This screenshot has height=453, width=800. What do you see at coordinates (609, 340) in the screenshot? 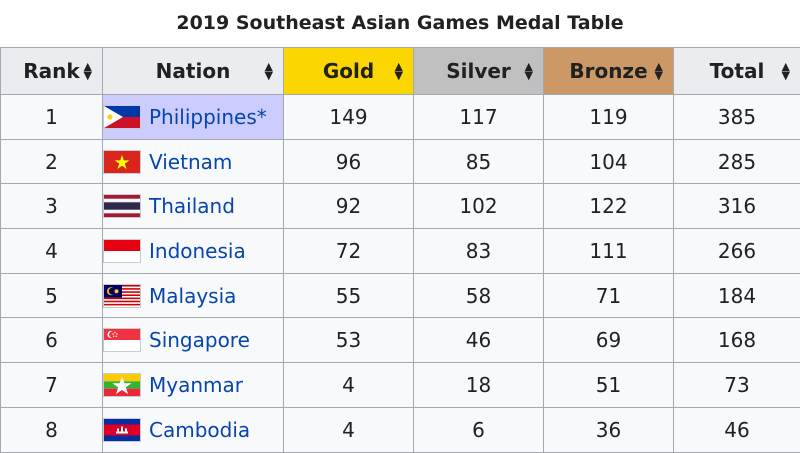
I see `bronze-cell: 69` at bounding box center [609, 340].